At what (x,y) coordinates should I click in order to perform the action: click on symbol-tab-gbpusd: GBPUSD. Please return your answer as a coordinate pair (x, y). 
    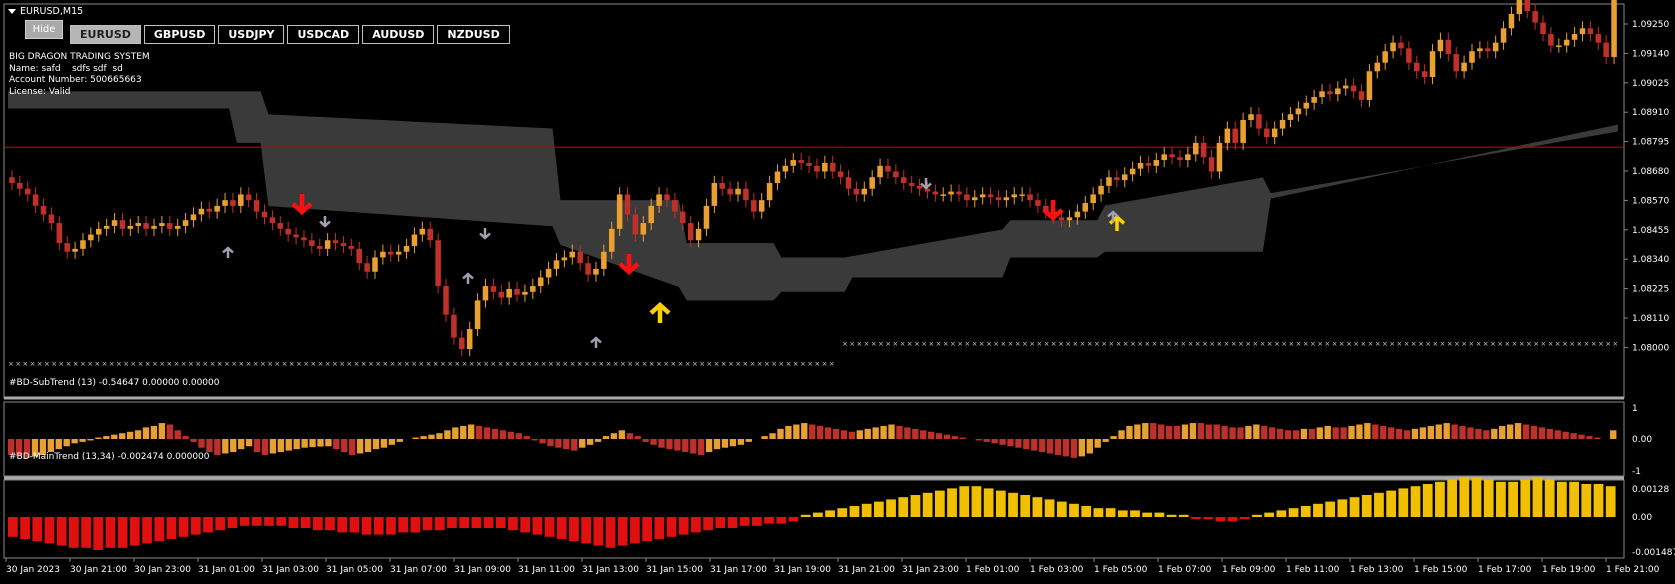
    Looking at the image, I should click on (179, 34).